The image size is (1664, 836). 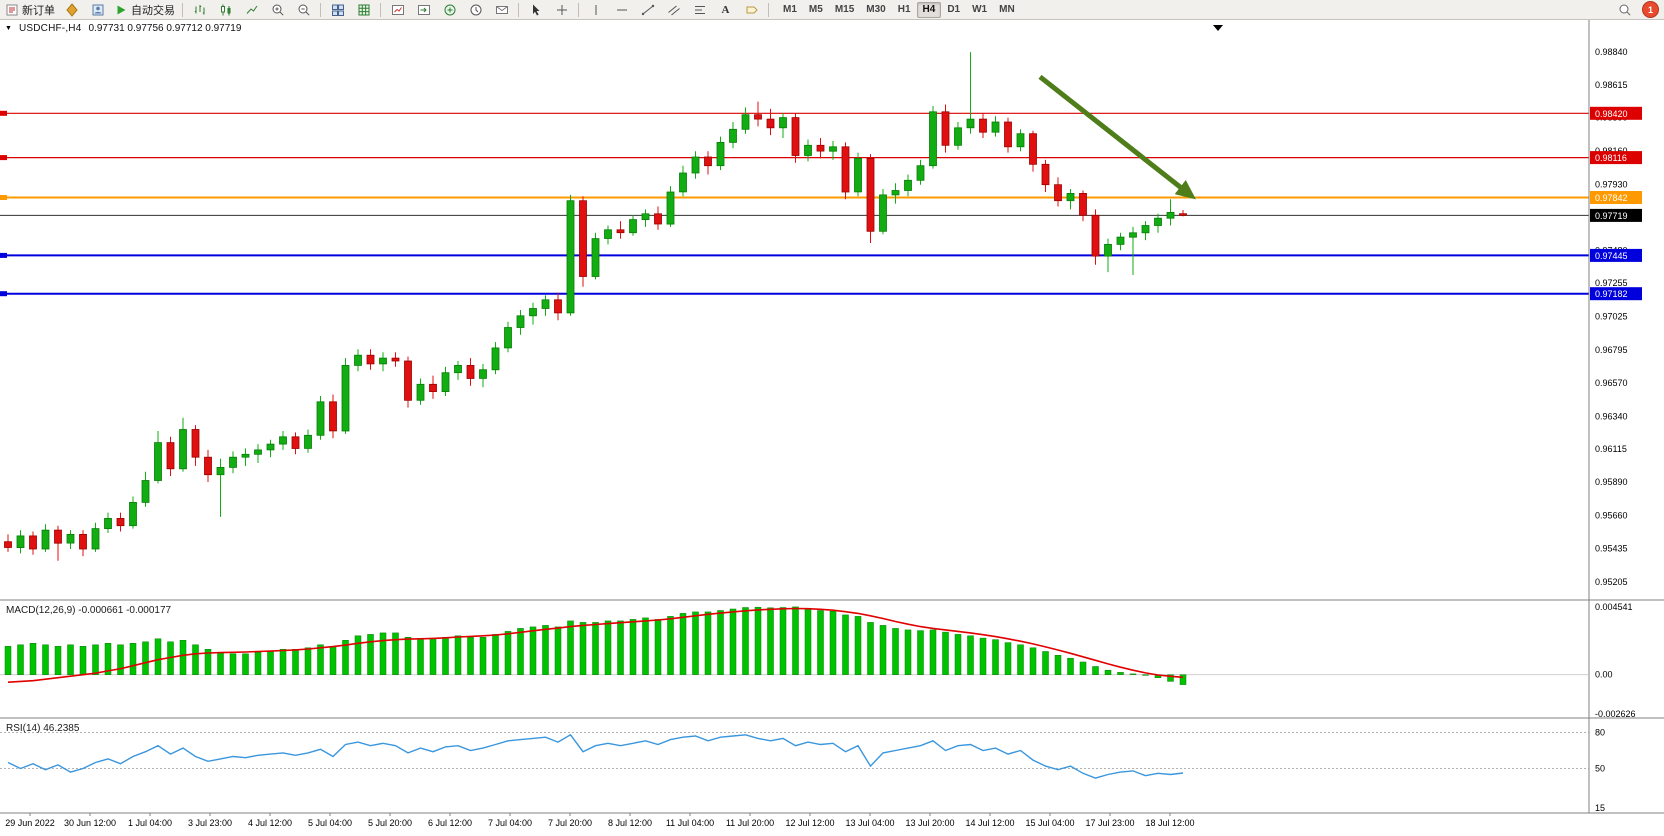 I want to click on timeframe-MN: MN, so click(x=1007, y=9).